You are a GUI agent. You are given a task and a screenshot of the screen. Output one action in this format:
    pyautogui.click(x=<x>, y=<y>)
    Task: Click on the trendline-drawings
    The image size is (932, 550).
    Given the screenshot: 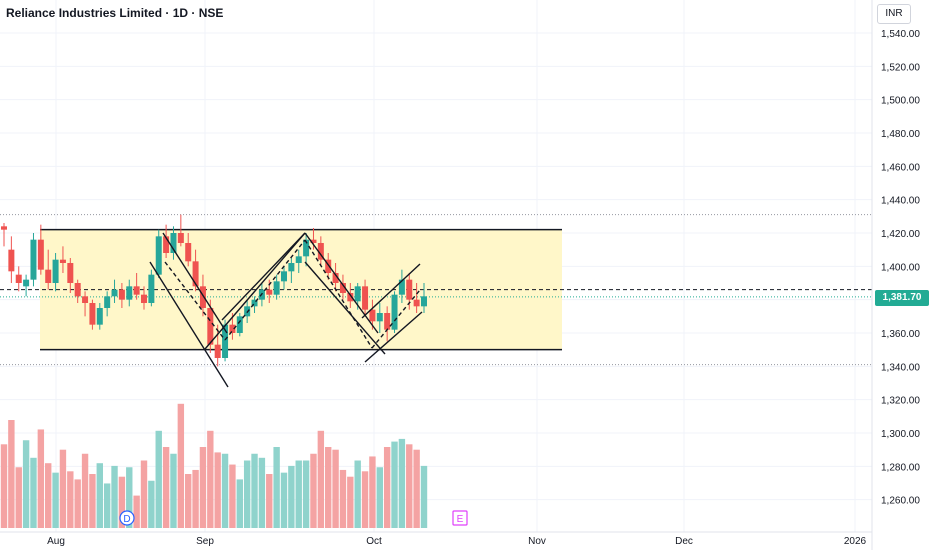 What is the action you would take?
    pyautogui.click(x=286, y=310)
    